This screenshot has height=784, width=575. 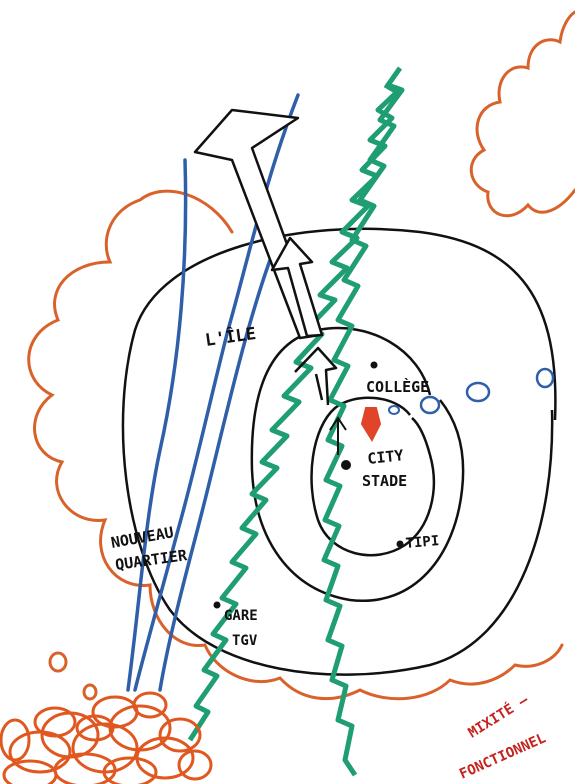 What do you see at coordinates (297, 287) in the screenshot?
I see `up-arrow-small-icon` at bounding box center [297, 287].